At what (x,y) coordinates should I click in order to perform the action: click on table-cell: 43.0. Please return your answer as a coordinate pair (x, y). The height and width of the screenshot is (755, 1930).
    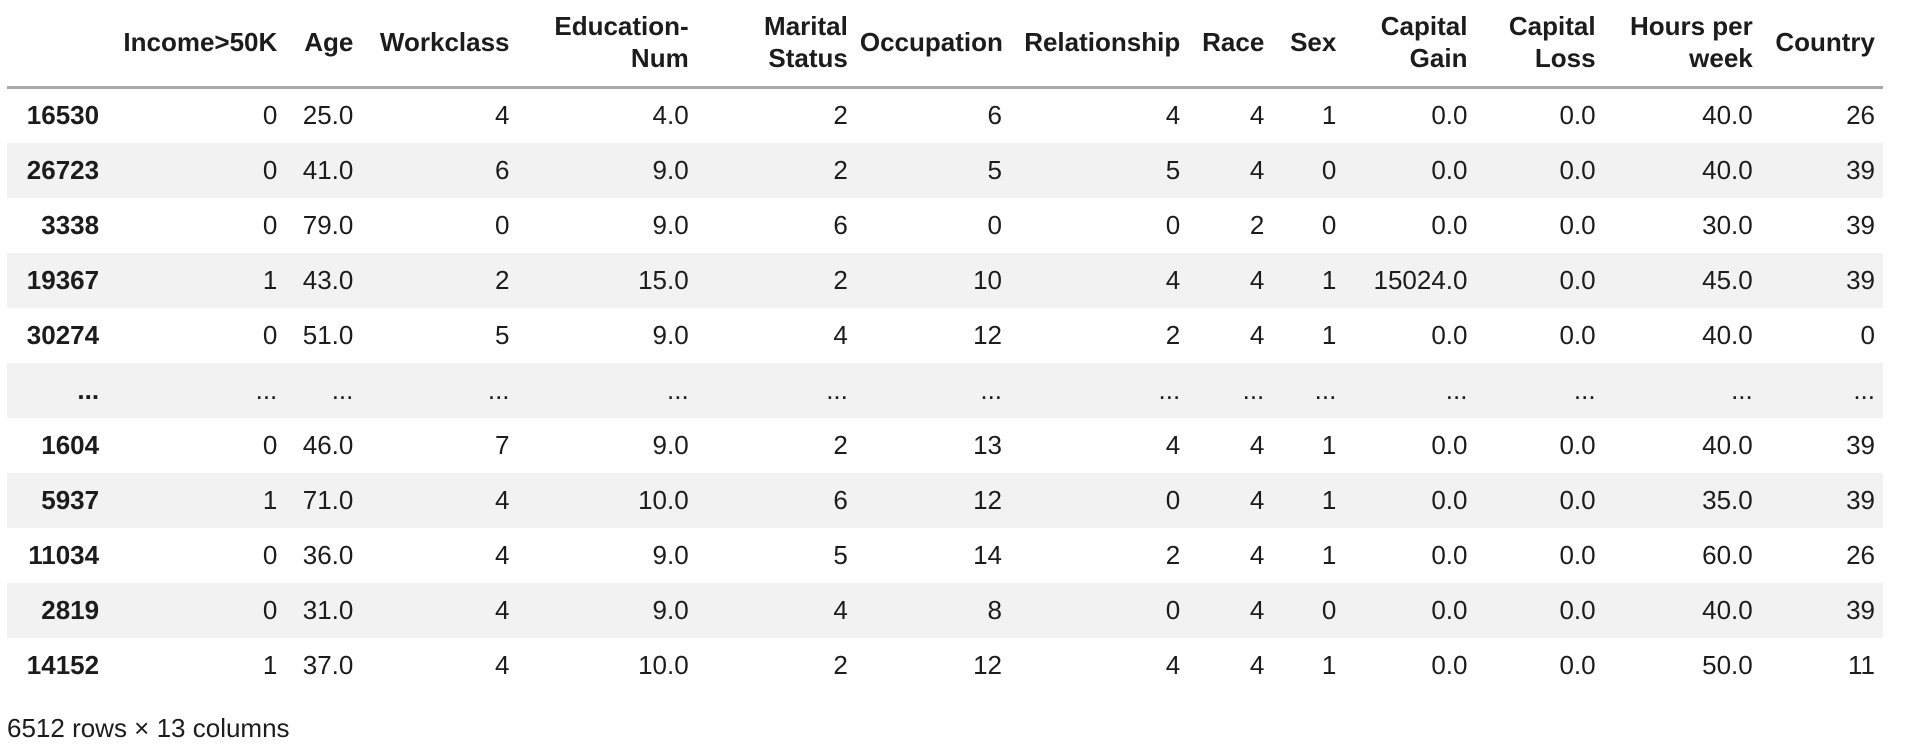
    Looking at the image, I should click on (328, 279).